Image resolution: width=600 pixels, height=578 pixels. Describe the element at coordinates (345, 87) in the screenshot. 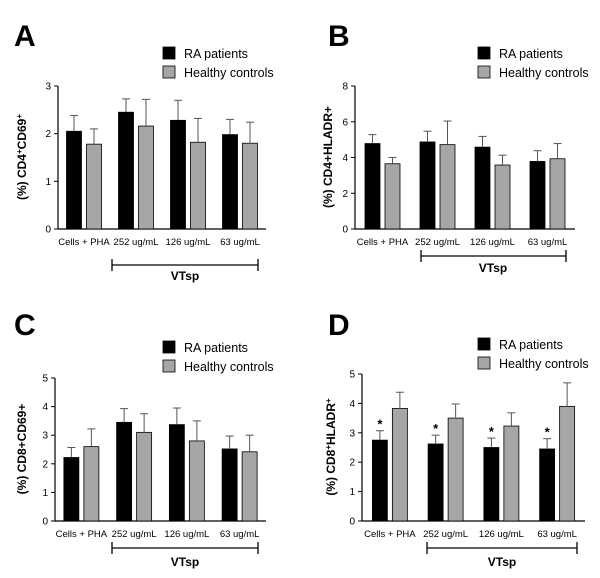

I see `y-tick-label: 8` at that location.